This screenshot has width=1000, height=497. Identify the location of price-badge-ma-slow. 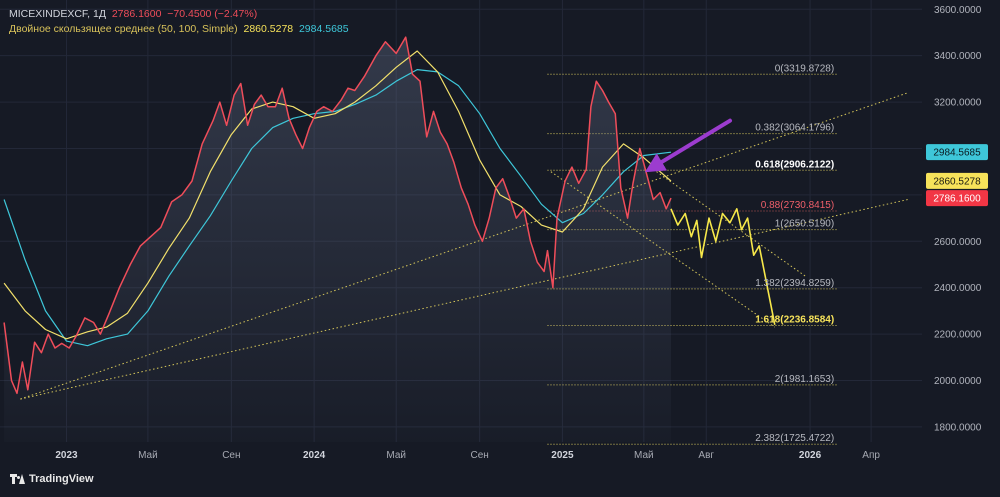
(957, 152).